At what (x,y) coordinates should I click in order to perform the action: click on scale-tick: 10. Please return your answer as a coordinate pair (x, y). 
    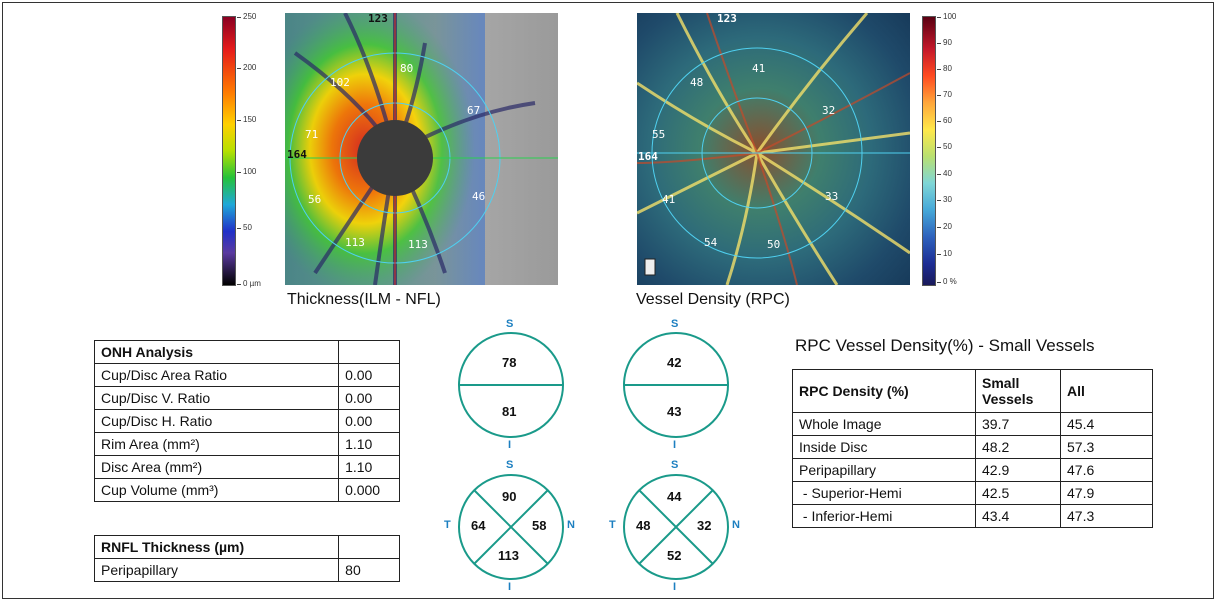
    Looking at the image, I should click on (944, 253).